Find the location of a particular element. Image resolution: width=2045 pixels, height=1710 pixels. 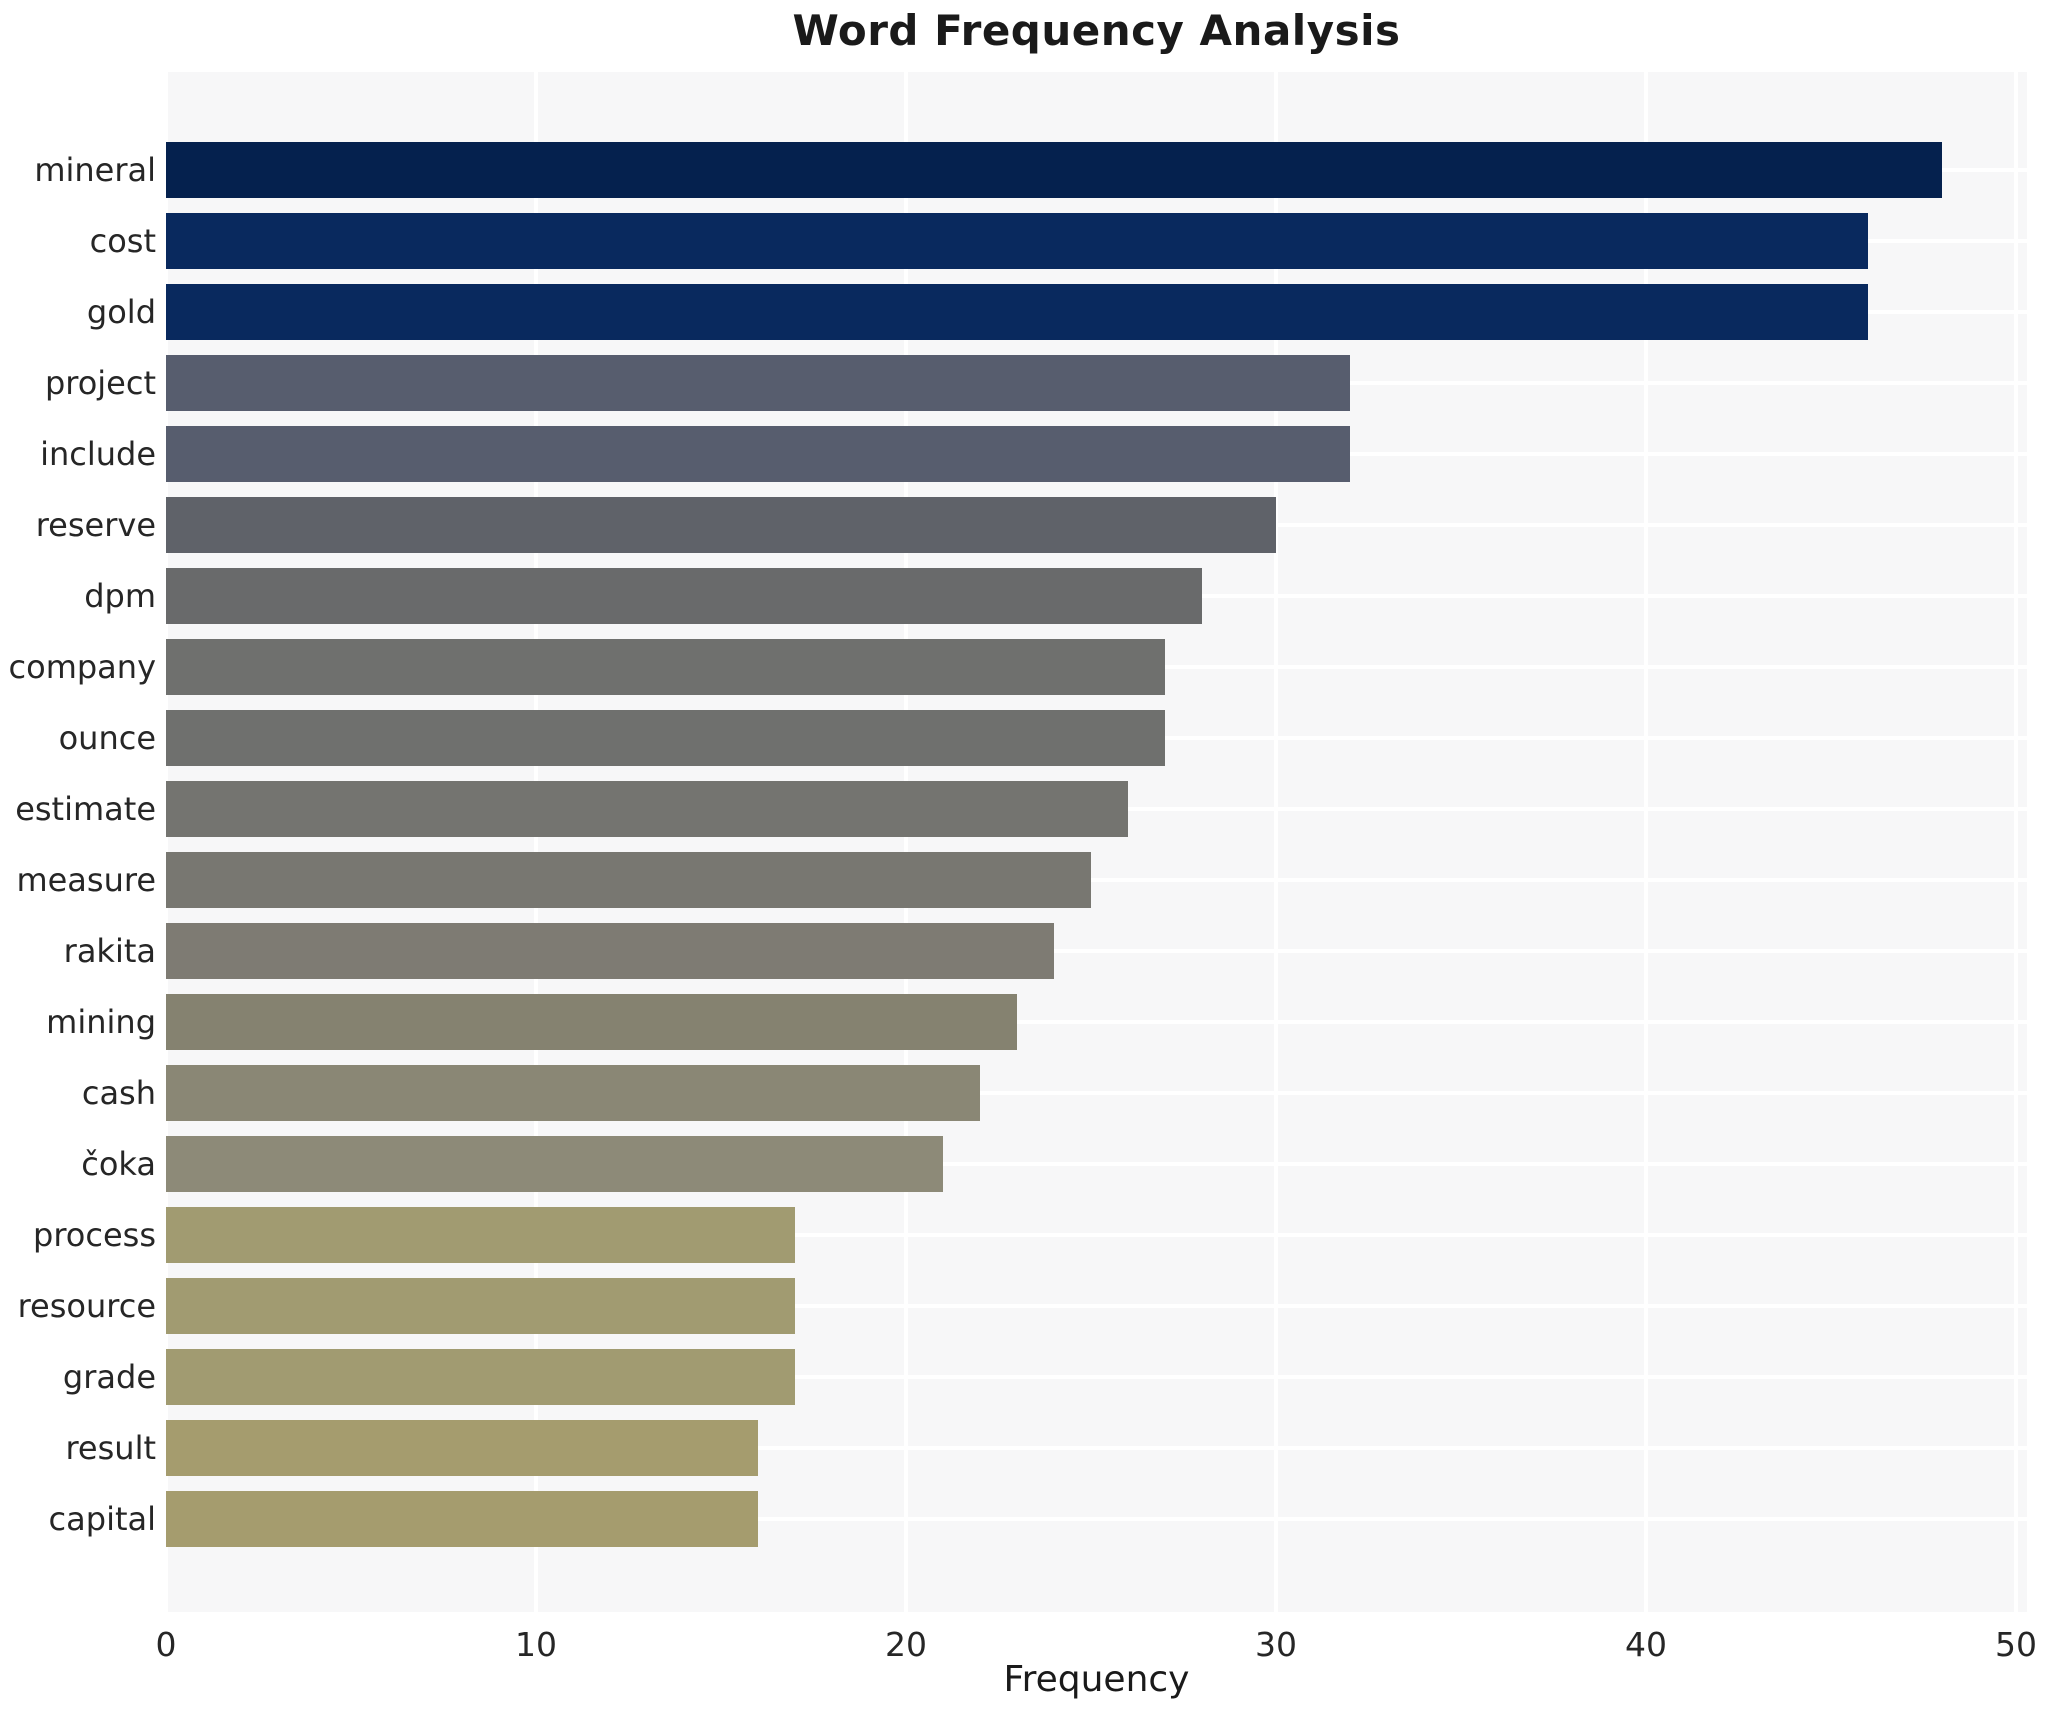

y-label-ounce: ounce is located at coordinates (107, 738).